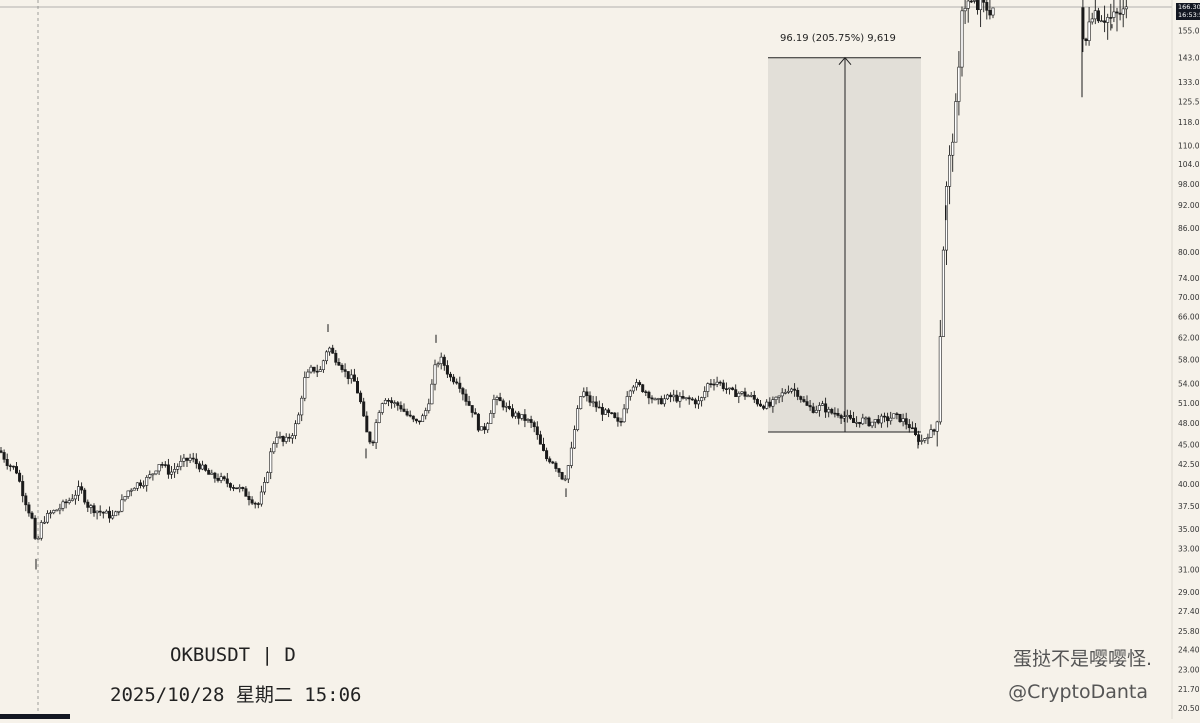  I want to click on y-tick-label: 27.40, so click(1189, 611).